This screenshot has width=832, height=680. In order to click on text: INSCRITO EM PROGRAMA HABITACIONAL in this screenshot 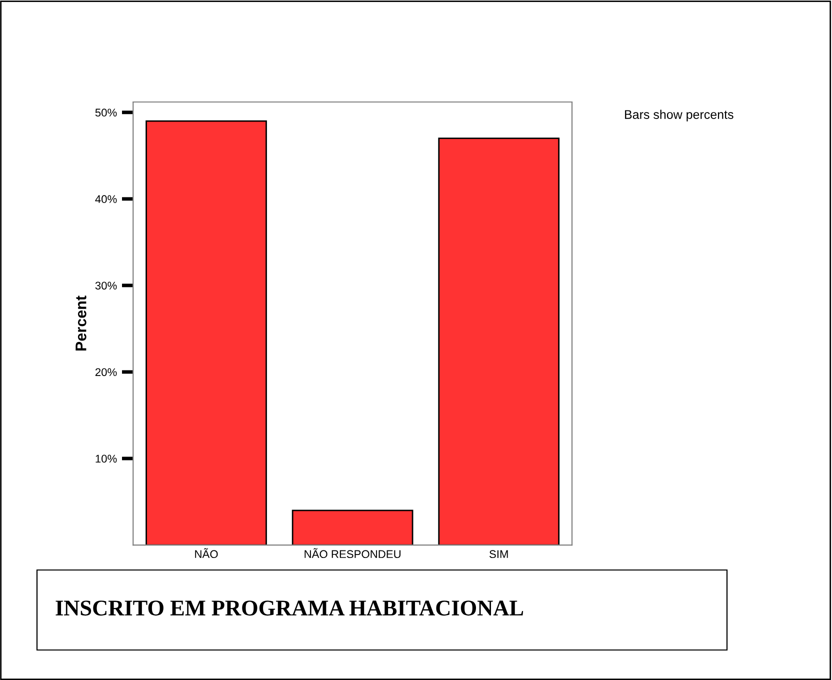, I will do `click(290, 608)`.